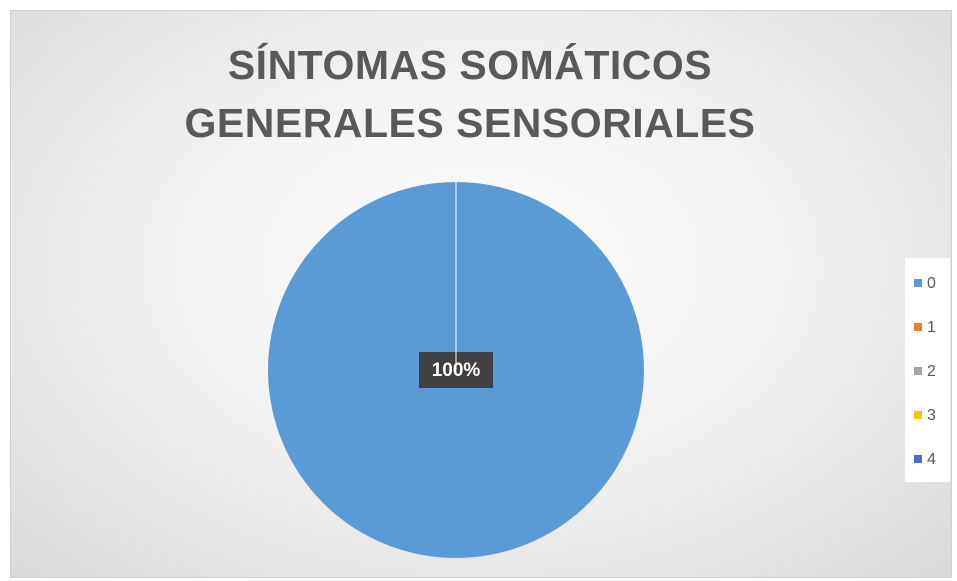 This screenshot has width=957, height=581. Describe the element at coordinates (931, 371) in the screenshot. I see `legend-label: 2` at that location.